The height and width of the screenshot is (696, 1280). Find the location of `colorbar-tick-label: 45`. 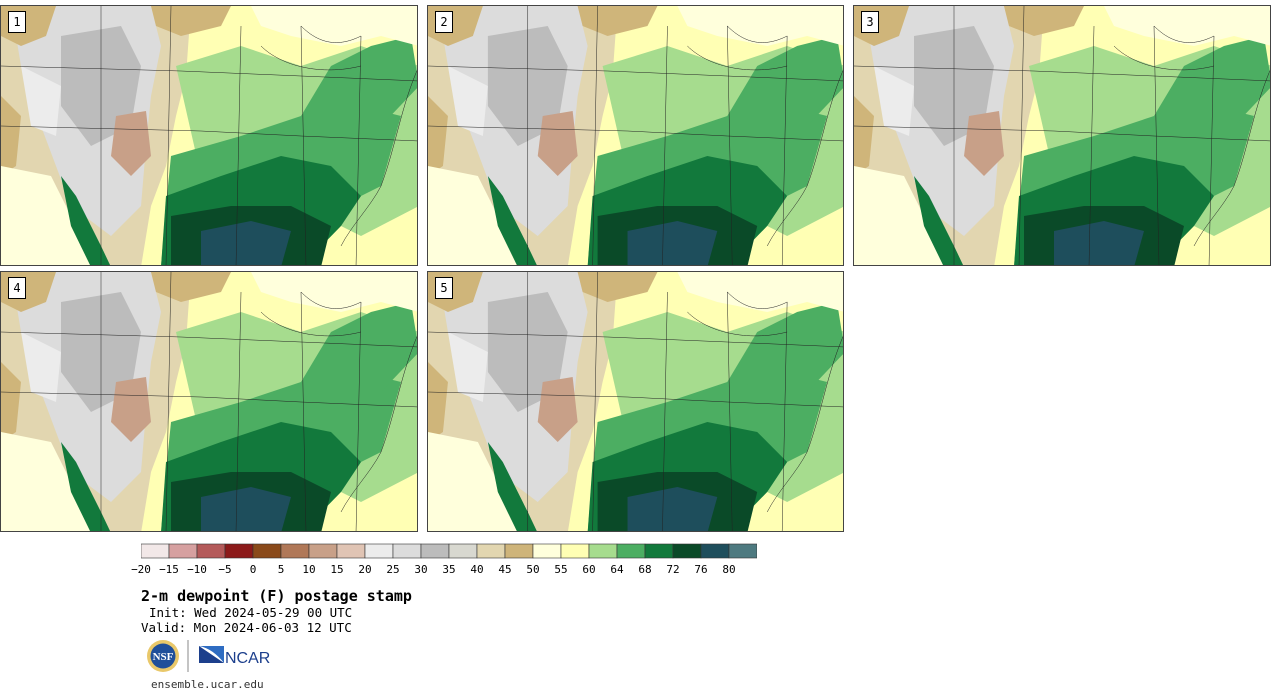

colorbar-tick-label: 45 is located at coordinates (505, 569).